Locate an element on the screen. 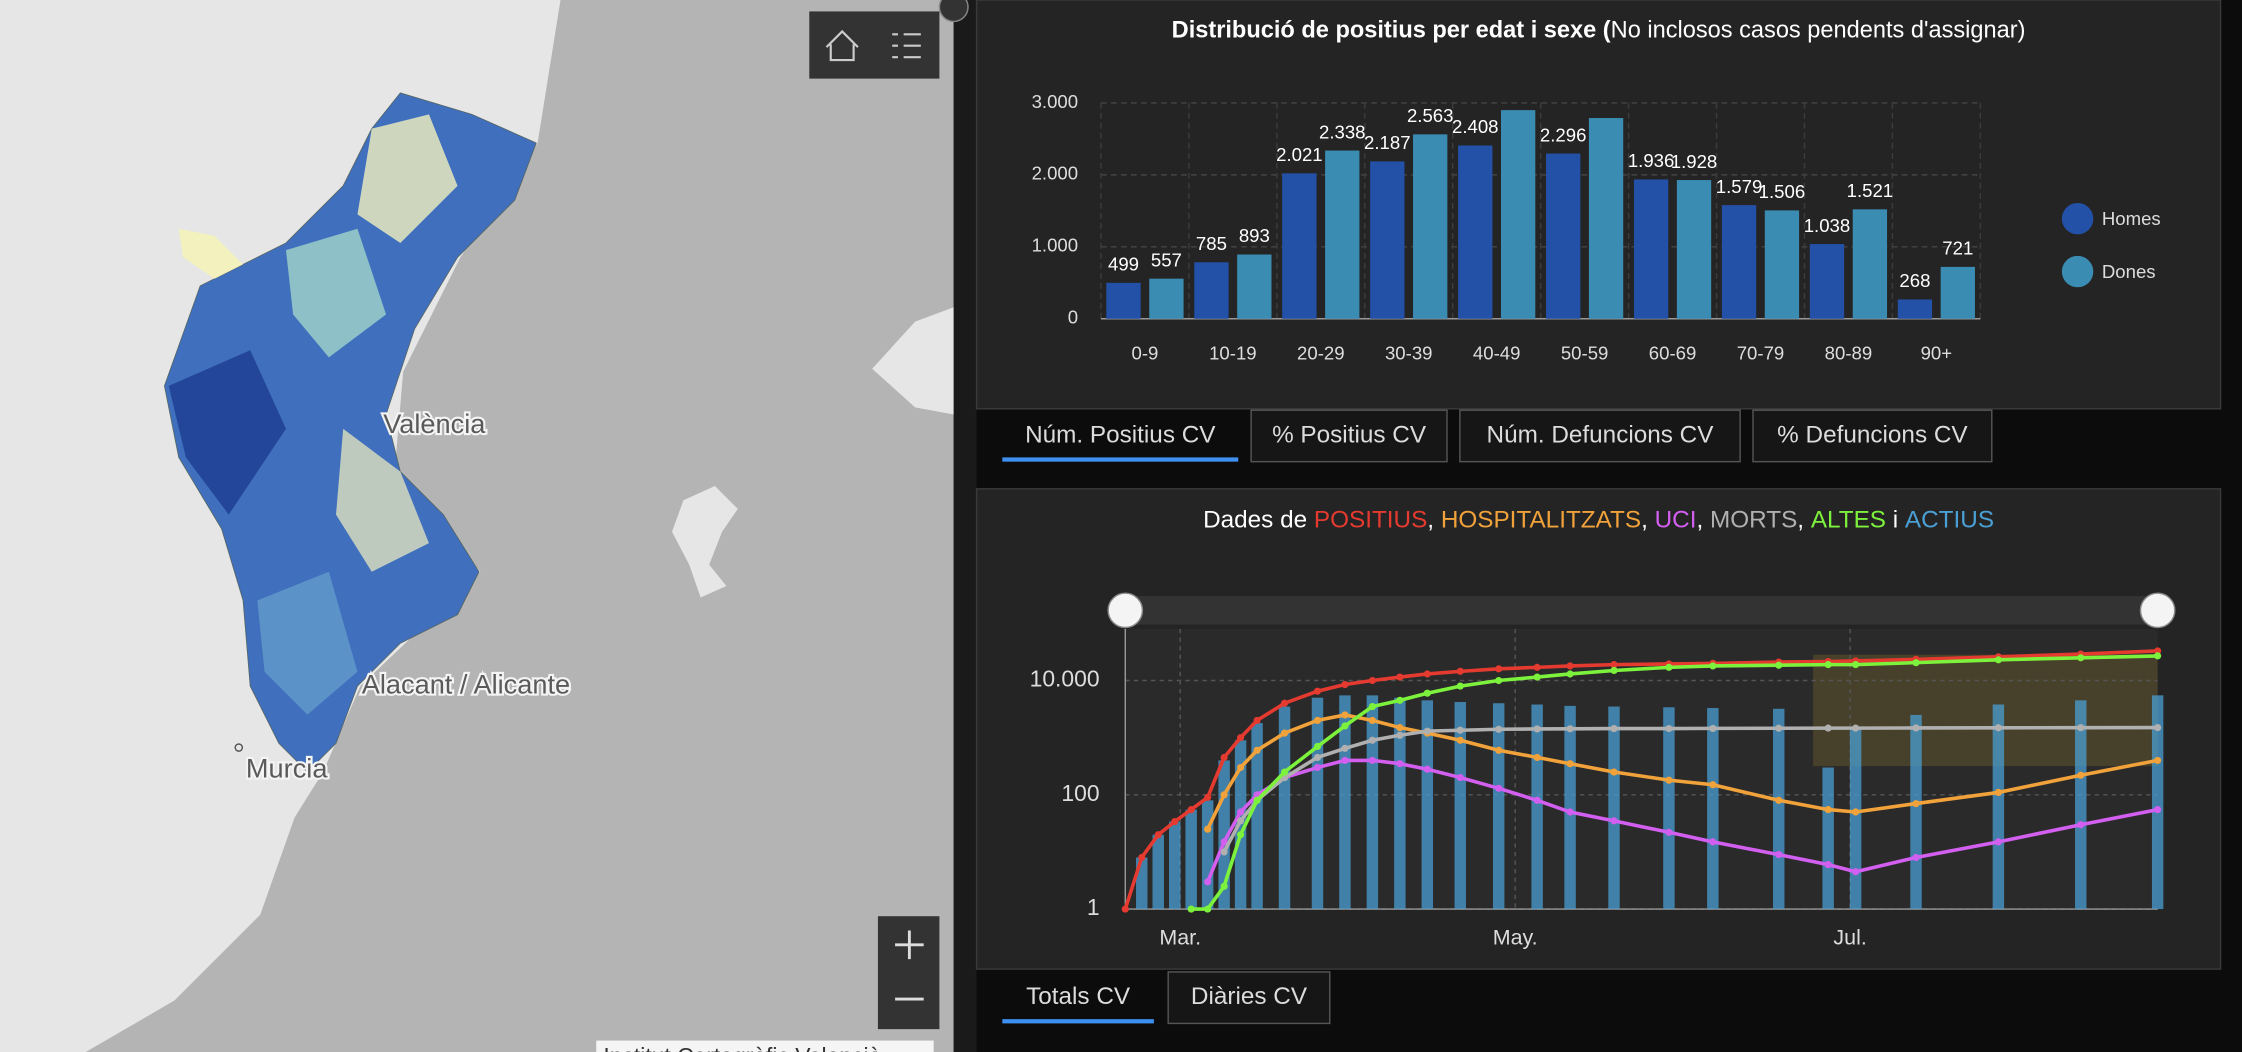 The height and width of the screenshot is (1052, 2242). tab: Núm. Defuncions CV is located at coordinates (1600, 436).